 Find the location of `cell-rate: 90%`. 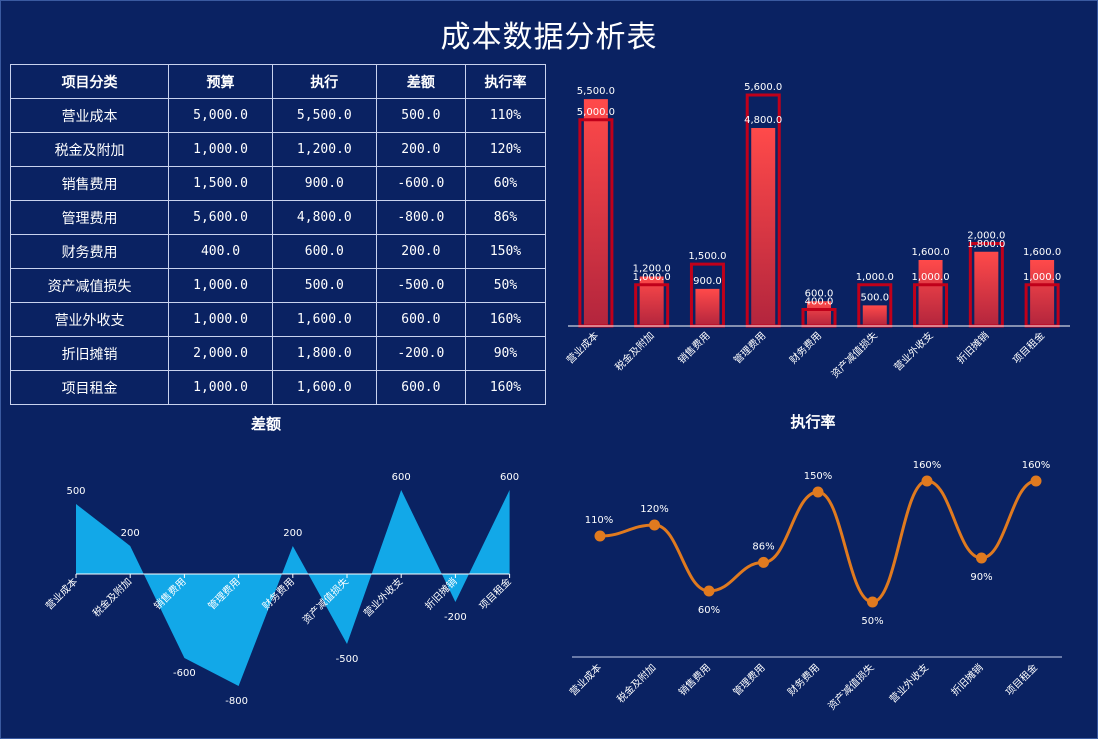

cell-rate: 90% is located at coordinates (505, 353).